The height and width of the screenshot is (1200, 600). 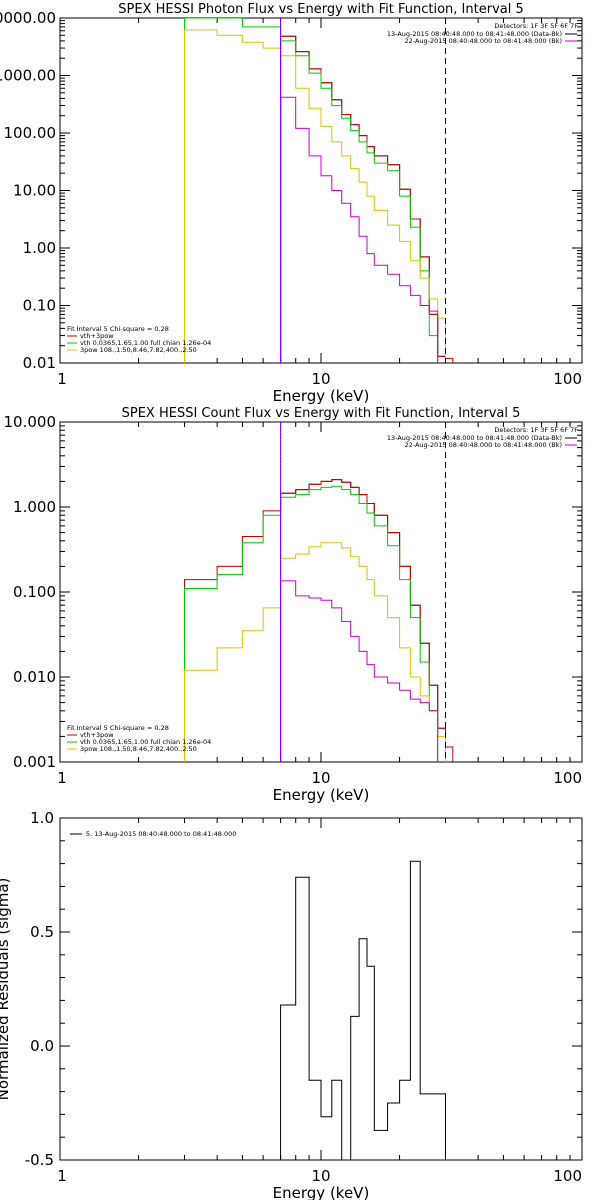 I want to click on y-tick-label: 0.5, so click(x=42, y=932).